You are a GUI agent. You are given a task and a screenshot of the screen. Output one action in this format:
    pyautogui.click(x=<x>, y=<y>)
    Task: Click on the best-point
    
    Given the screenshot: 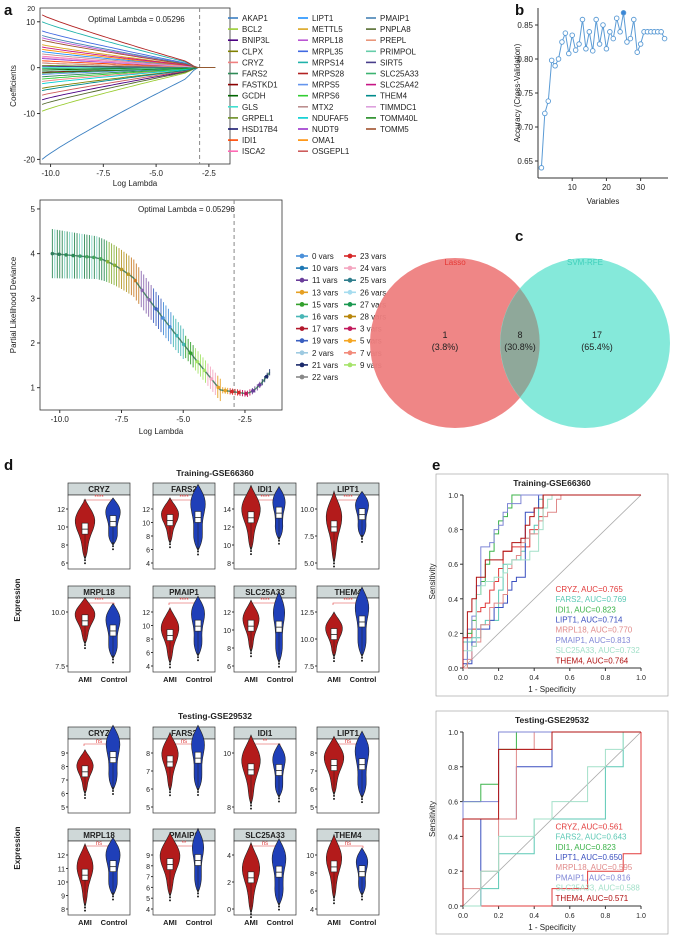 What is the action you would take?
    pyautogui.click(x=623, y=13)
    